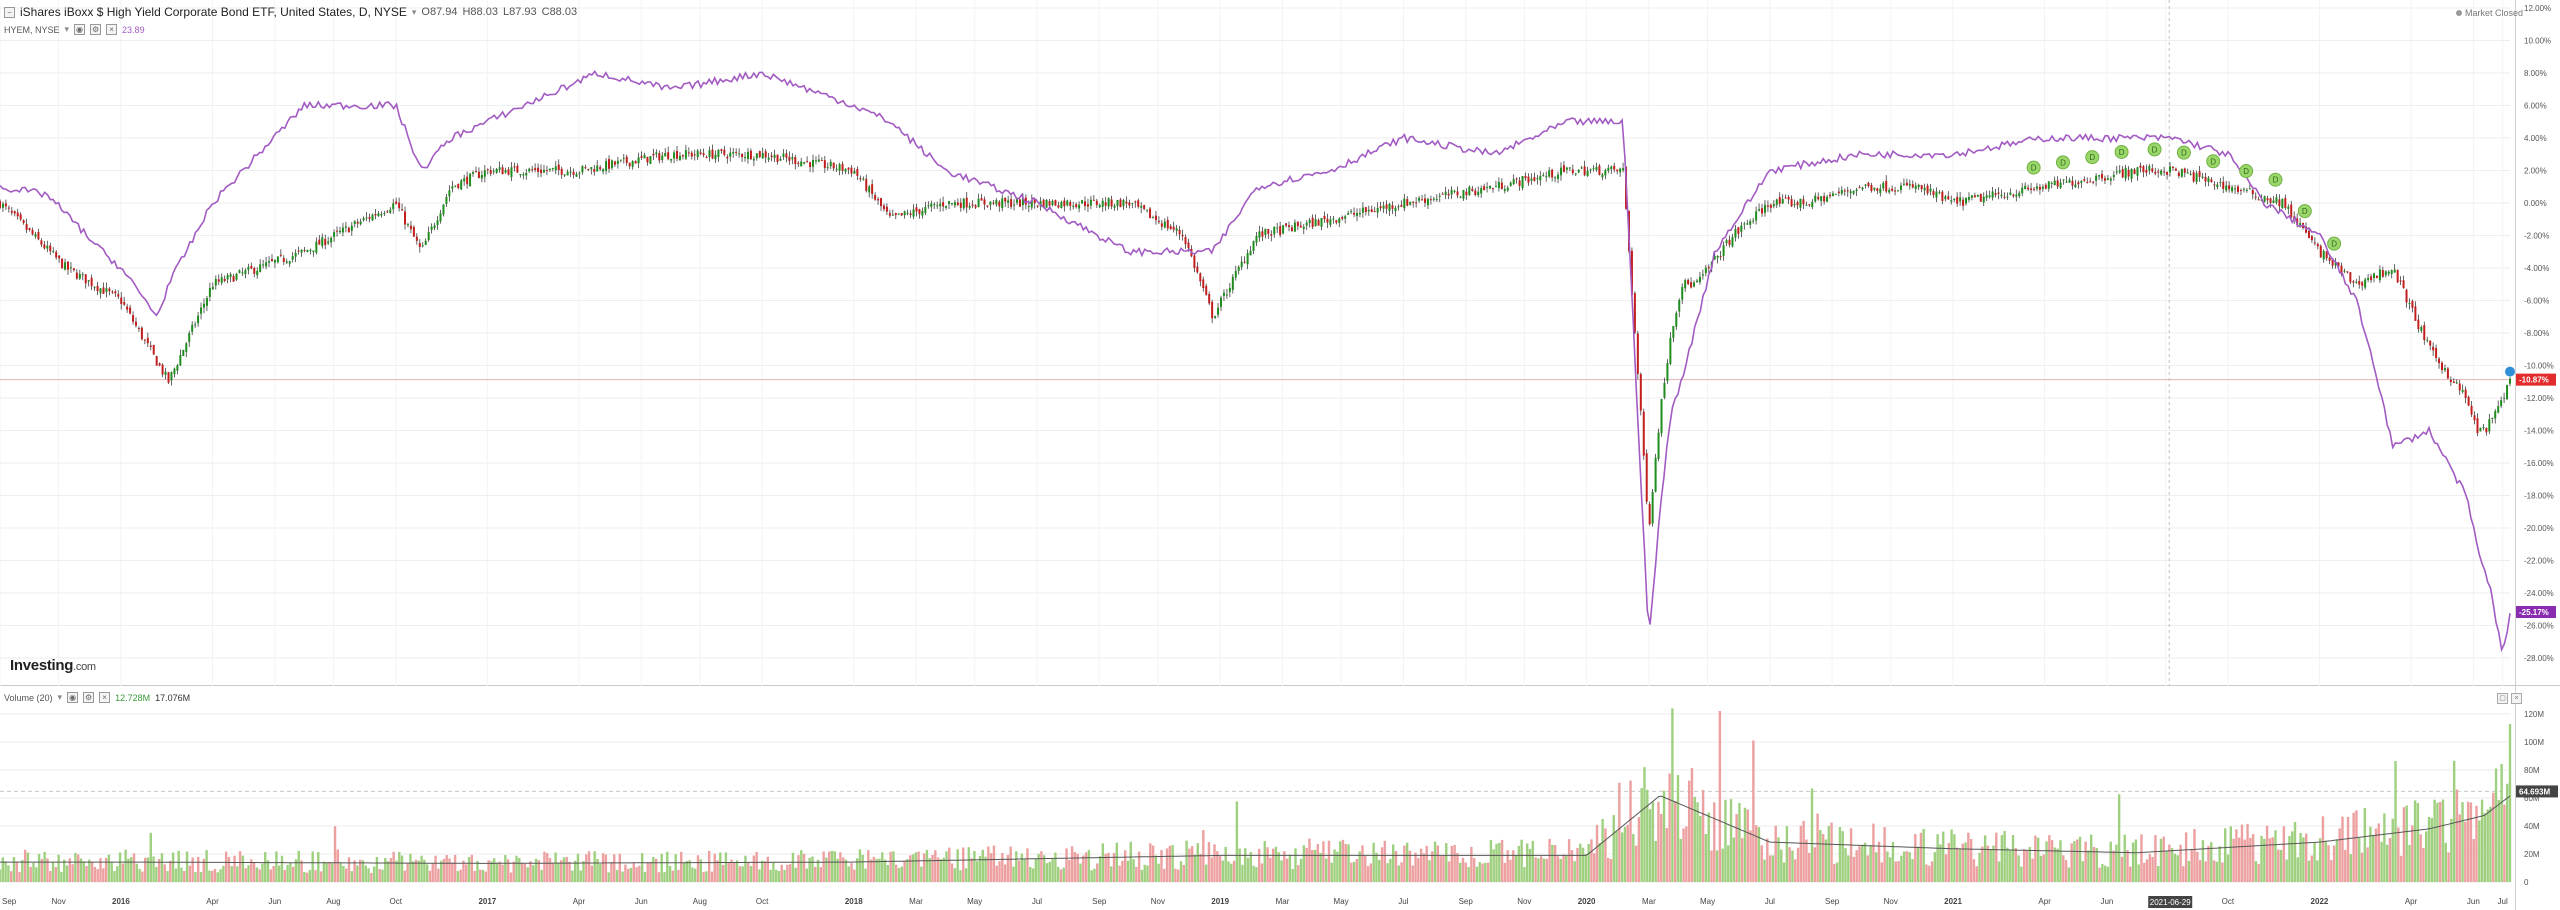 This screenshot has height=910, width=2560. What do you see at coordinates (2246, 171) in the screenshot?
I see `dividend-marker-label: D` at bounding box center [2246, 171].